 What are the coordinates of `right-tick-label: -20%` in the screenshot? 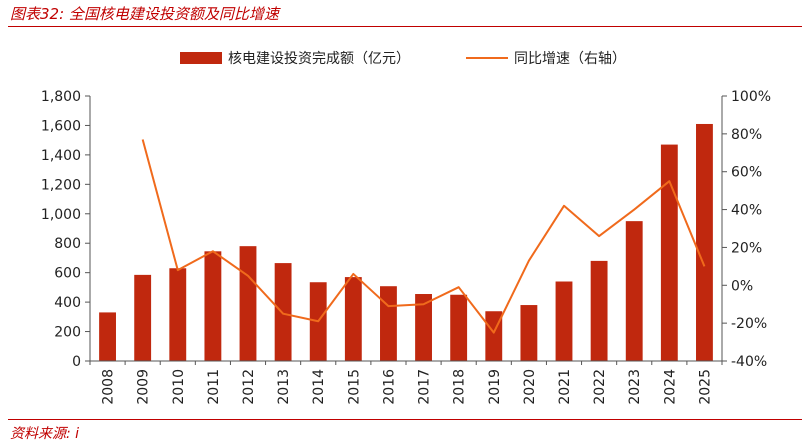 It's located at (749, 324).